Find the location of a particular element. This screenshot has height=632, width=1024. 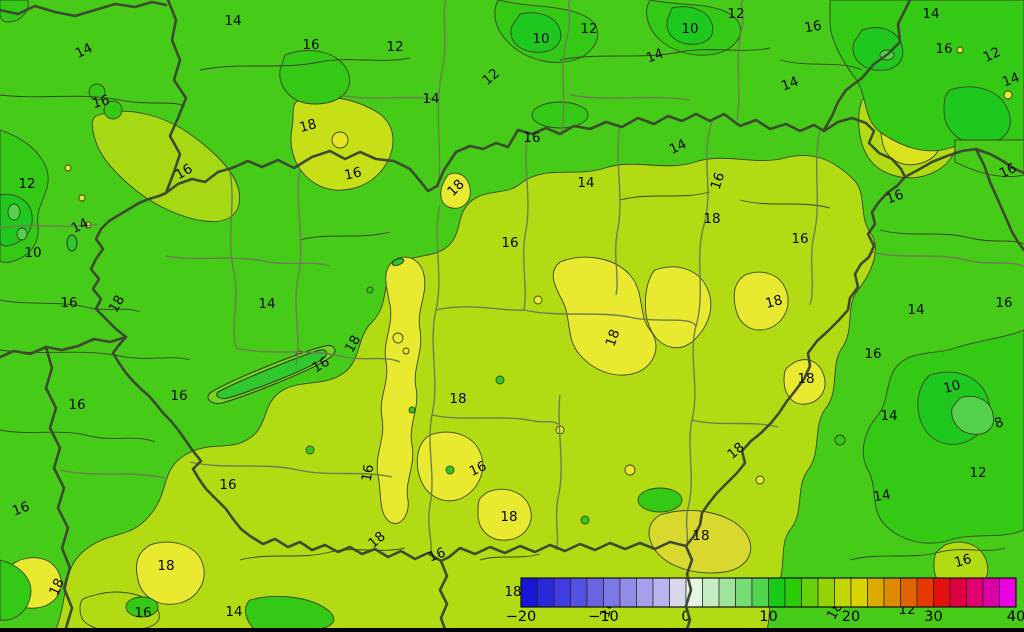

lake-balaton is located at coordinates (272, 374).